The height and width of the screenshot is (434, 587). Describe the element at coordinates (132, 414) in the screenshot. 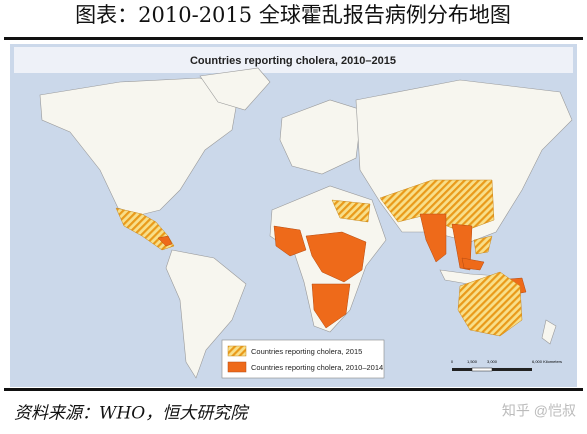

I see `source: 资料来源：WHO，恒大研究院` at that location.